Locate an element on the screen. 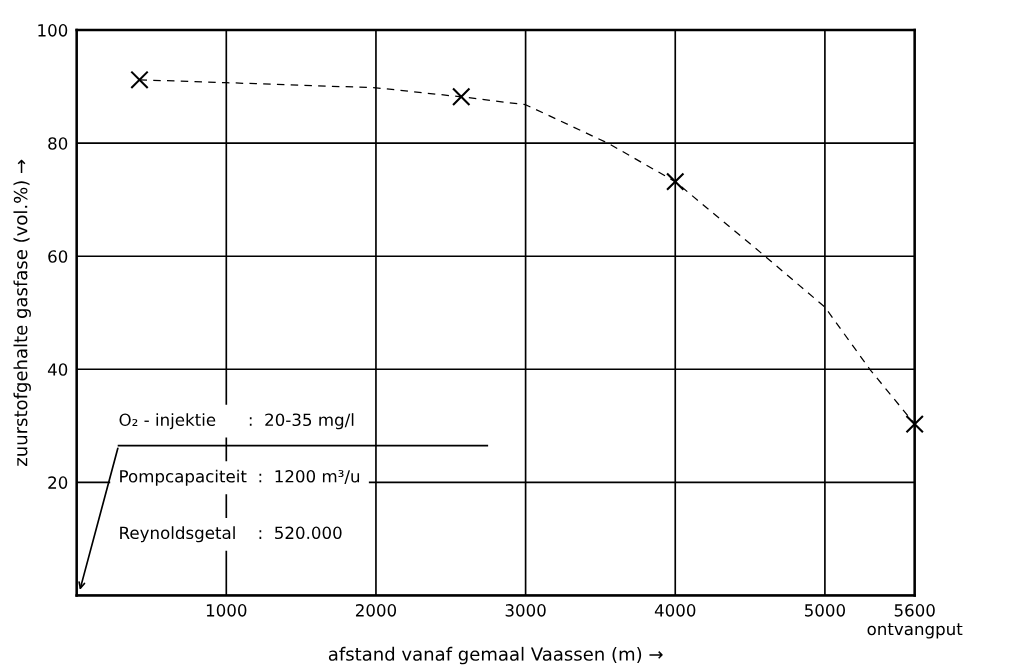  y-tick-label: 40 is located at coordinates (57, 369).